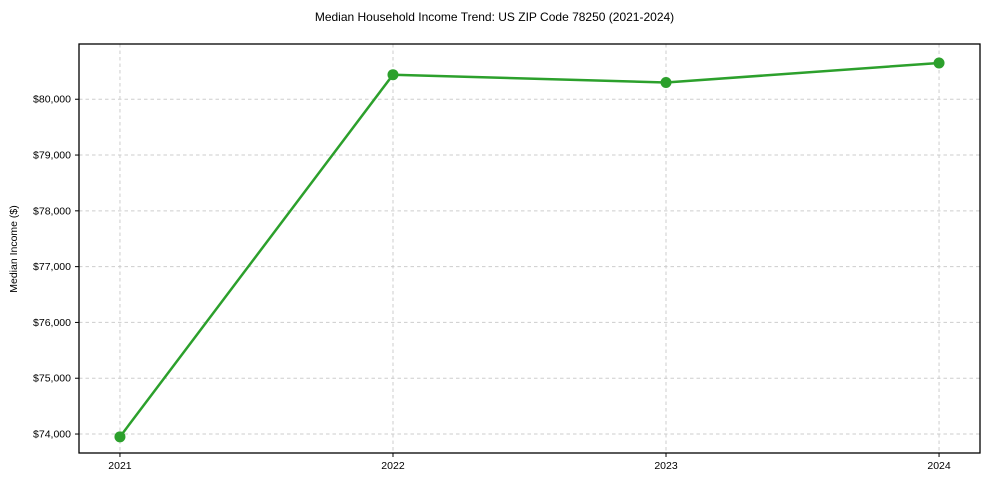 This screenshot has width=989, height=490. Describe the element at coordinates (120, 437) in the screenshot. I see `data-point-2021` at that location.